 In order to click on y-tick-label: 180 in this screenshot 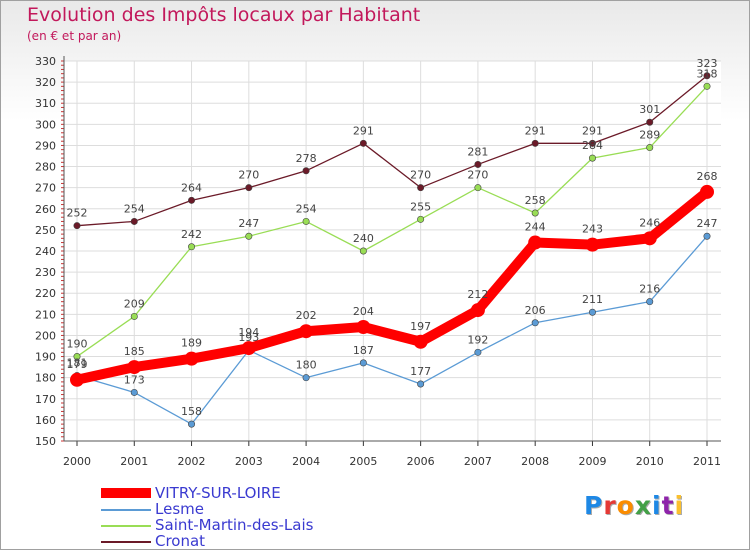, I will do `click(45, 378)`.